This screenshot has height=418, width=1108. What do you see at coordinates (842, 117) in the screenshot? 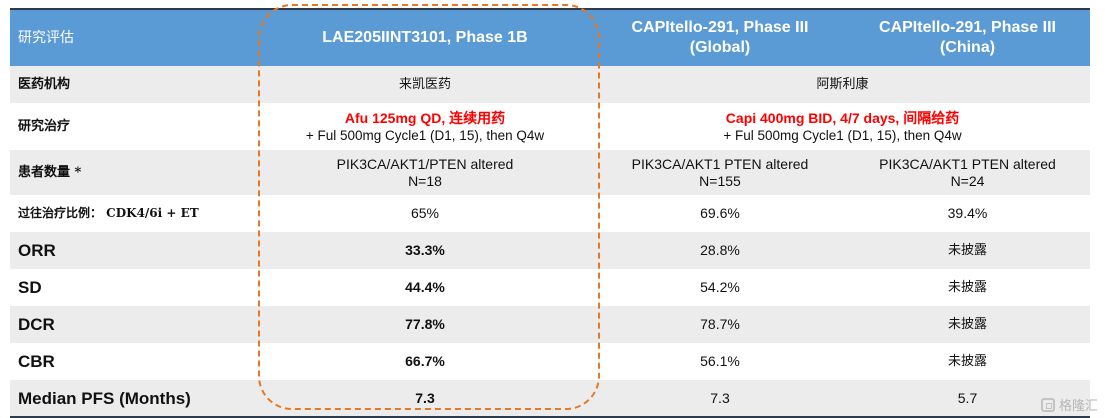
I see `treatment-capi-regimen: Capi 400mg BID, 4/7 days, 间隔给药` at bounding box center [842, 117].